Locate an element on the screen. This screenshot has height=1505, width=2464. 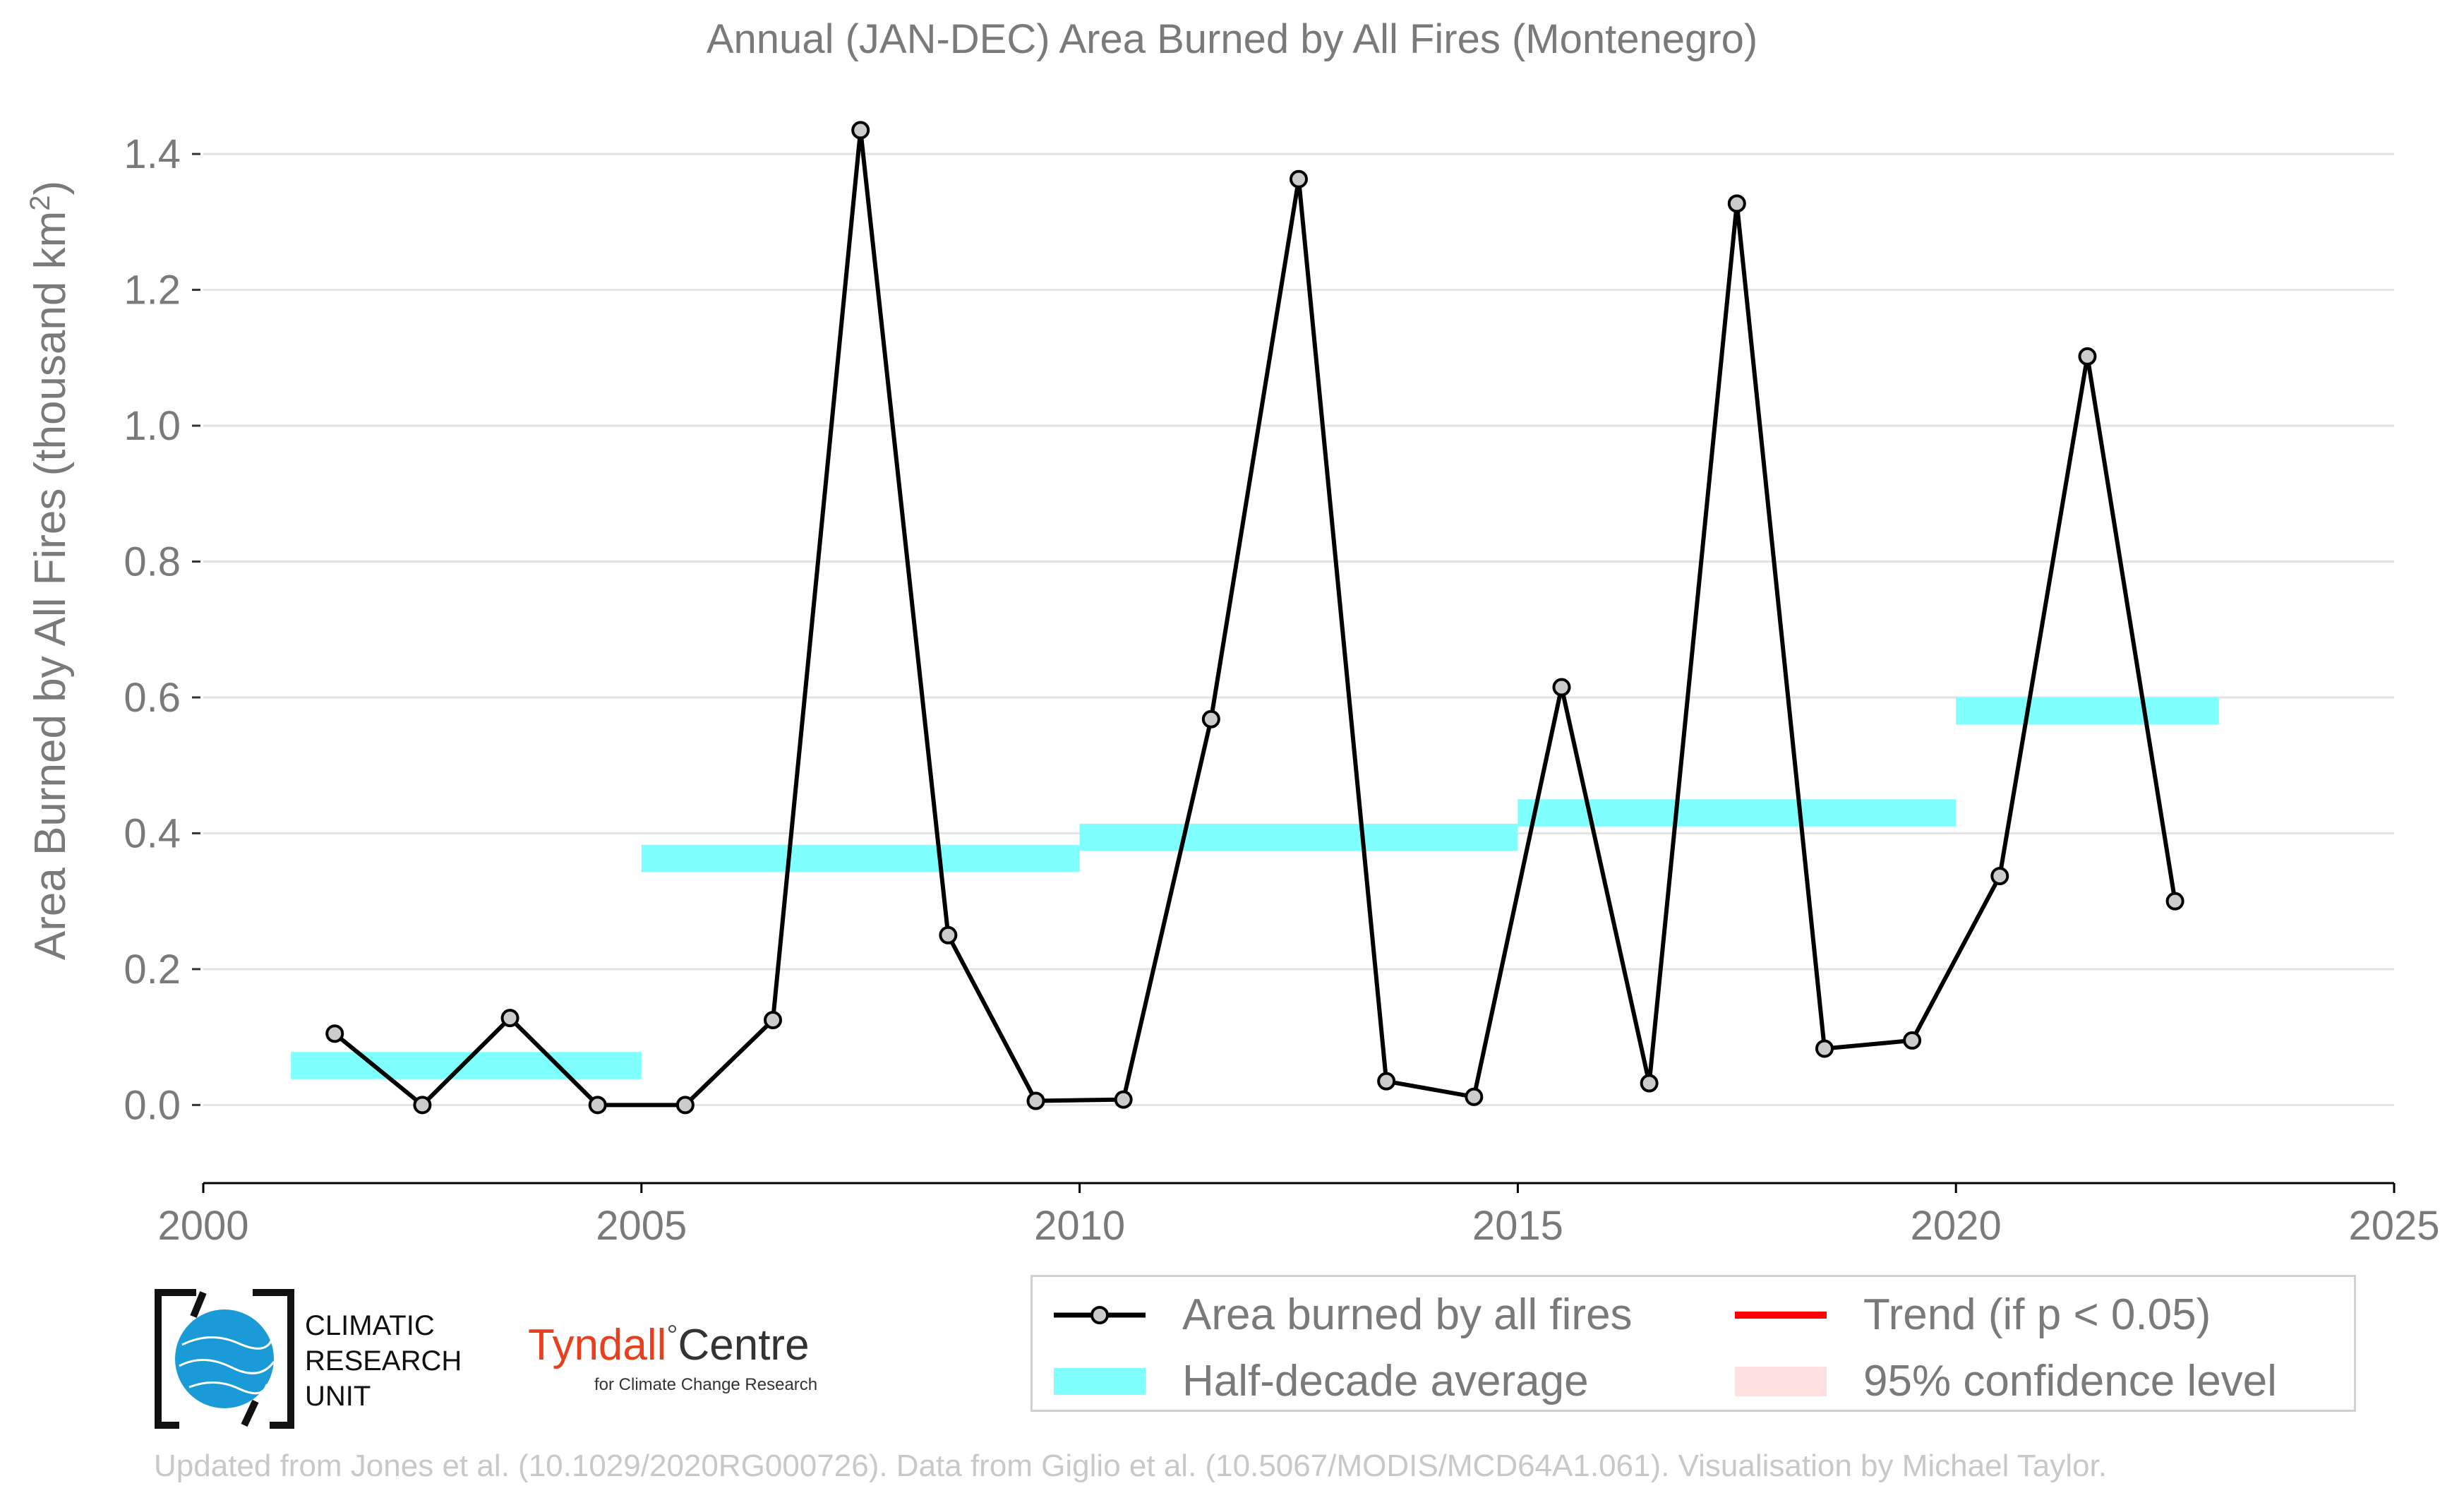
data-point-2010.5 is located at coordinates (1123, 1099).